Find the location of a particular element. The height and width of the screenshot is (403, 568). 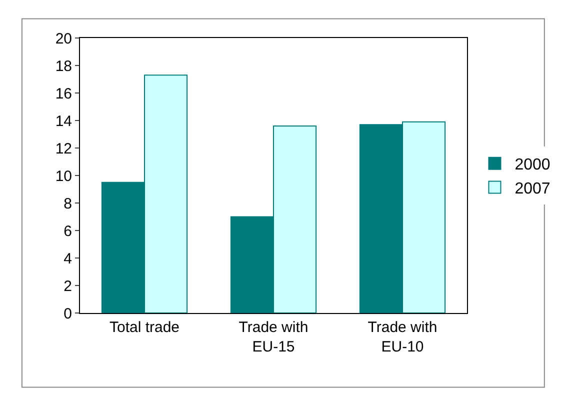

y-tick-label: 0 is located at coordinates (68, 313).